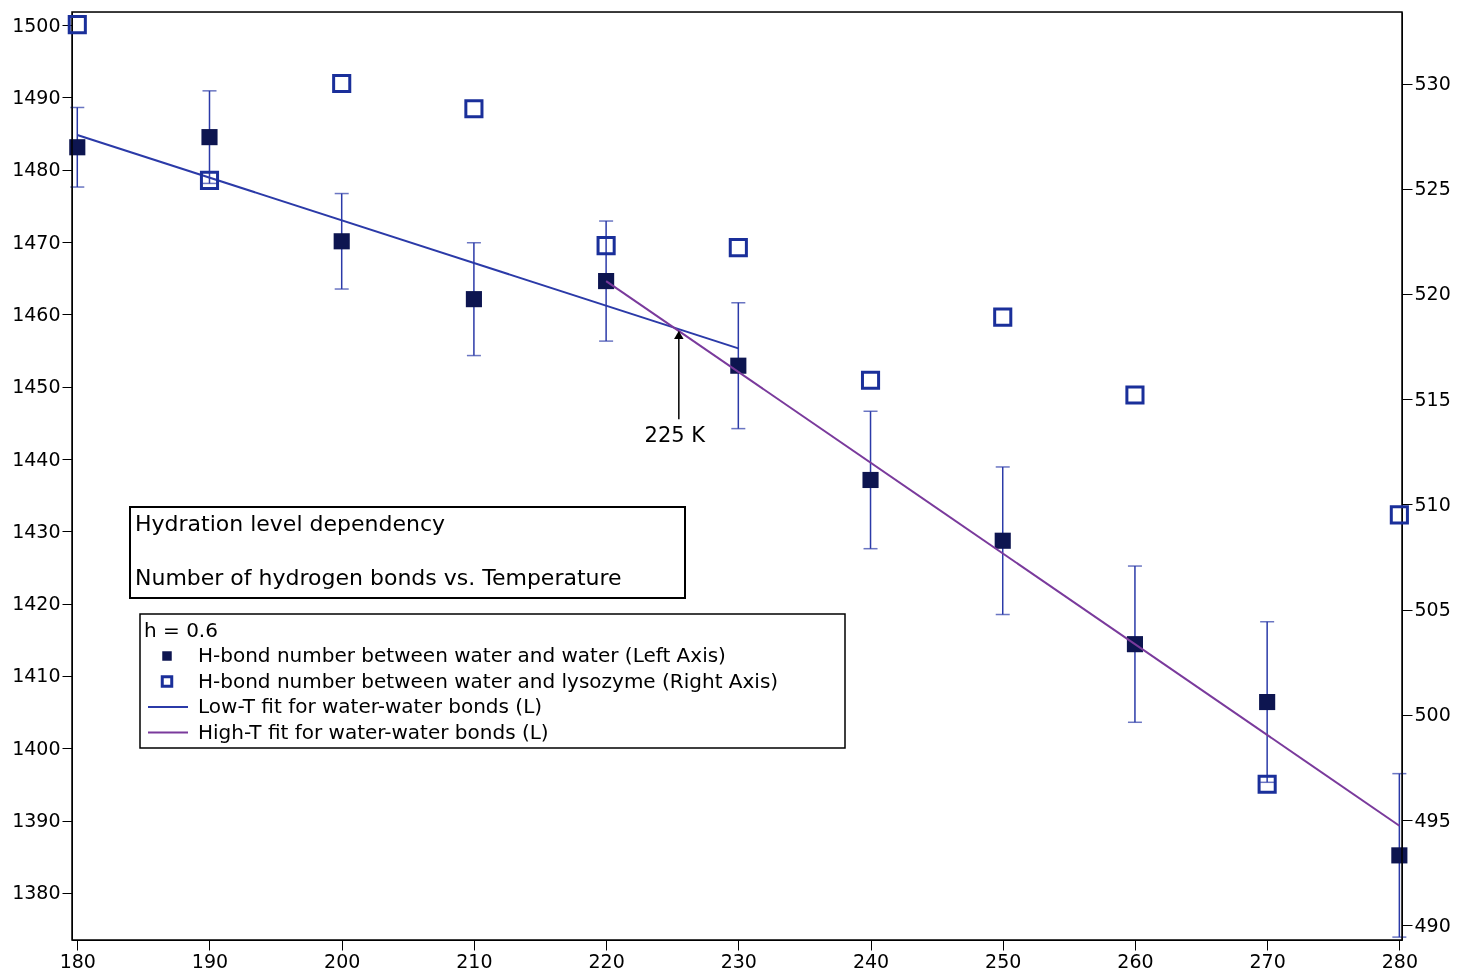 This screenshot has width=1462, height=978. I want to click on x-tick-label: 200, so click(342, 960).